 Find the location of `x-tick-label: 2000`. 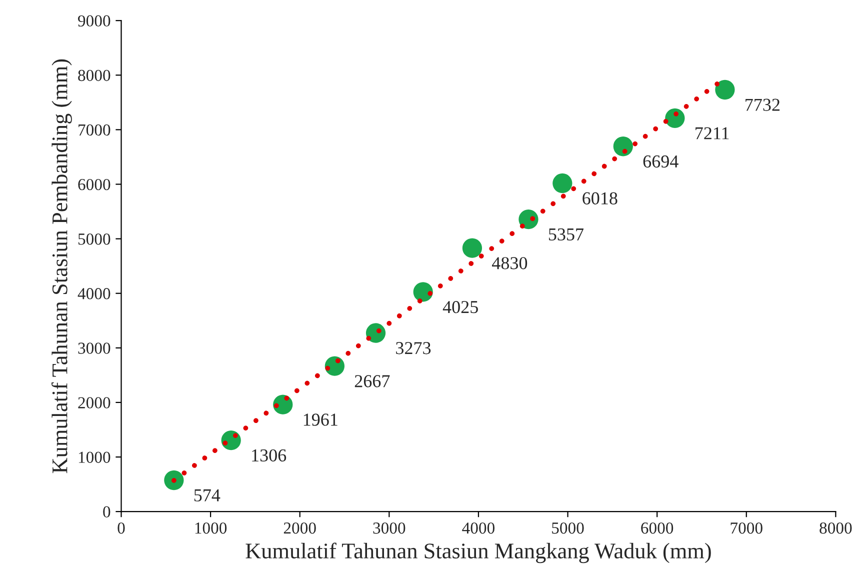

x-tick-label: 2000 is located at coordinates (300, 528).